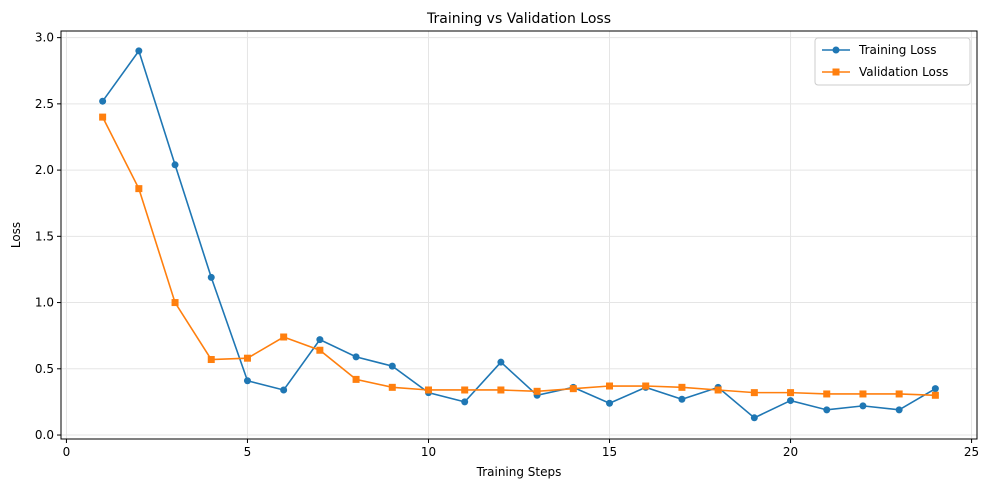 This screenshot has width=989, height=494. Describe the element at coordinates (248, 452) in the screenshot. I see `x-tick-label: 5` at that location.